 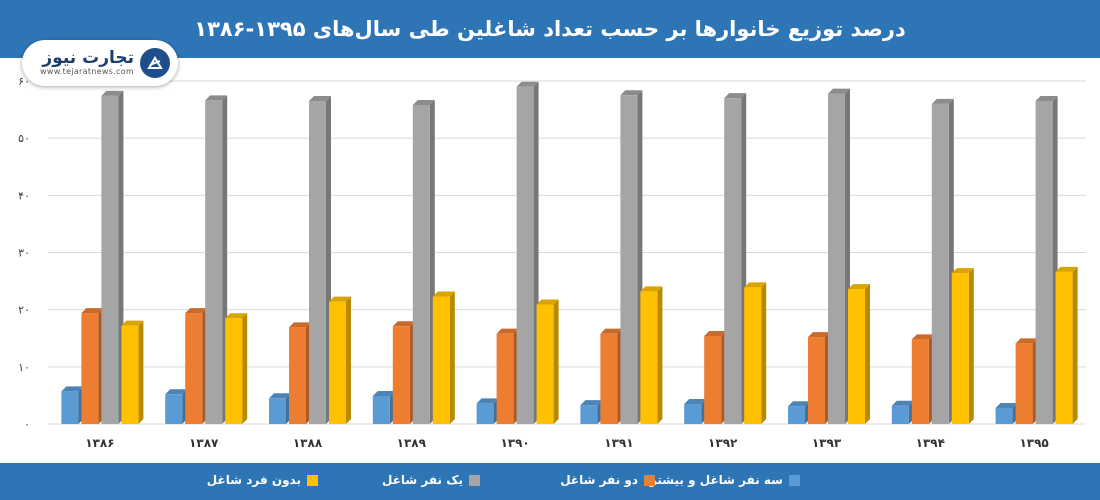 I want to click on legend-item: بدون فرد شاغل, so click(x=262, y=480).